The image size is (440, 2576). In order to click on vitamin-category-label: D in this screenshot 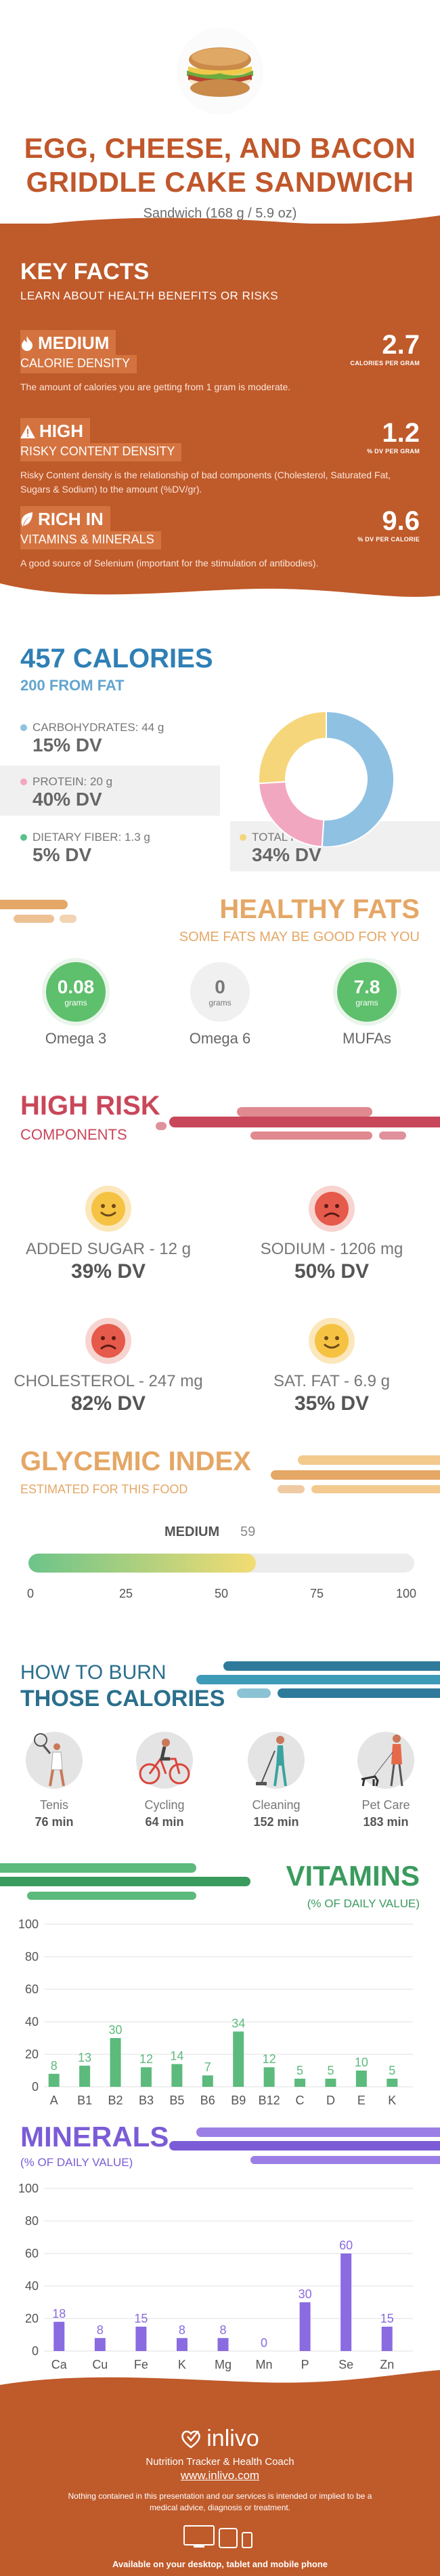, I will do `click(330, 2100)`.